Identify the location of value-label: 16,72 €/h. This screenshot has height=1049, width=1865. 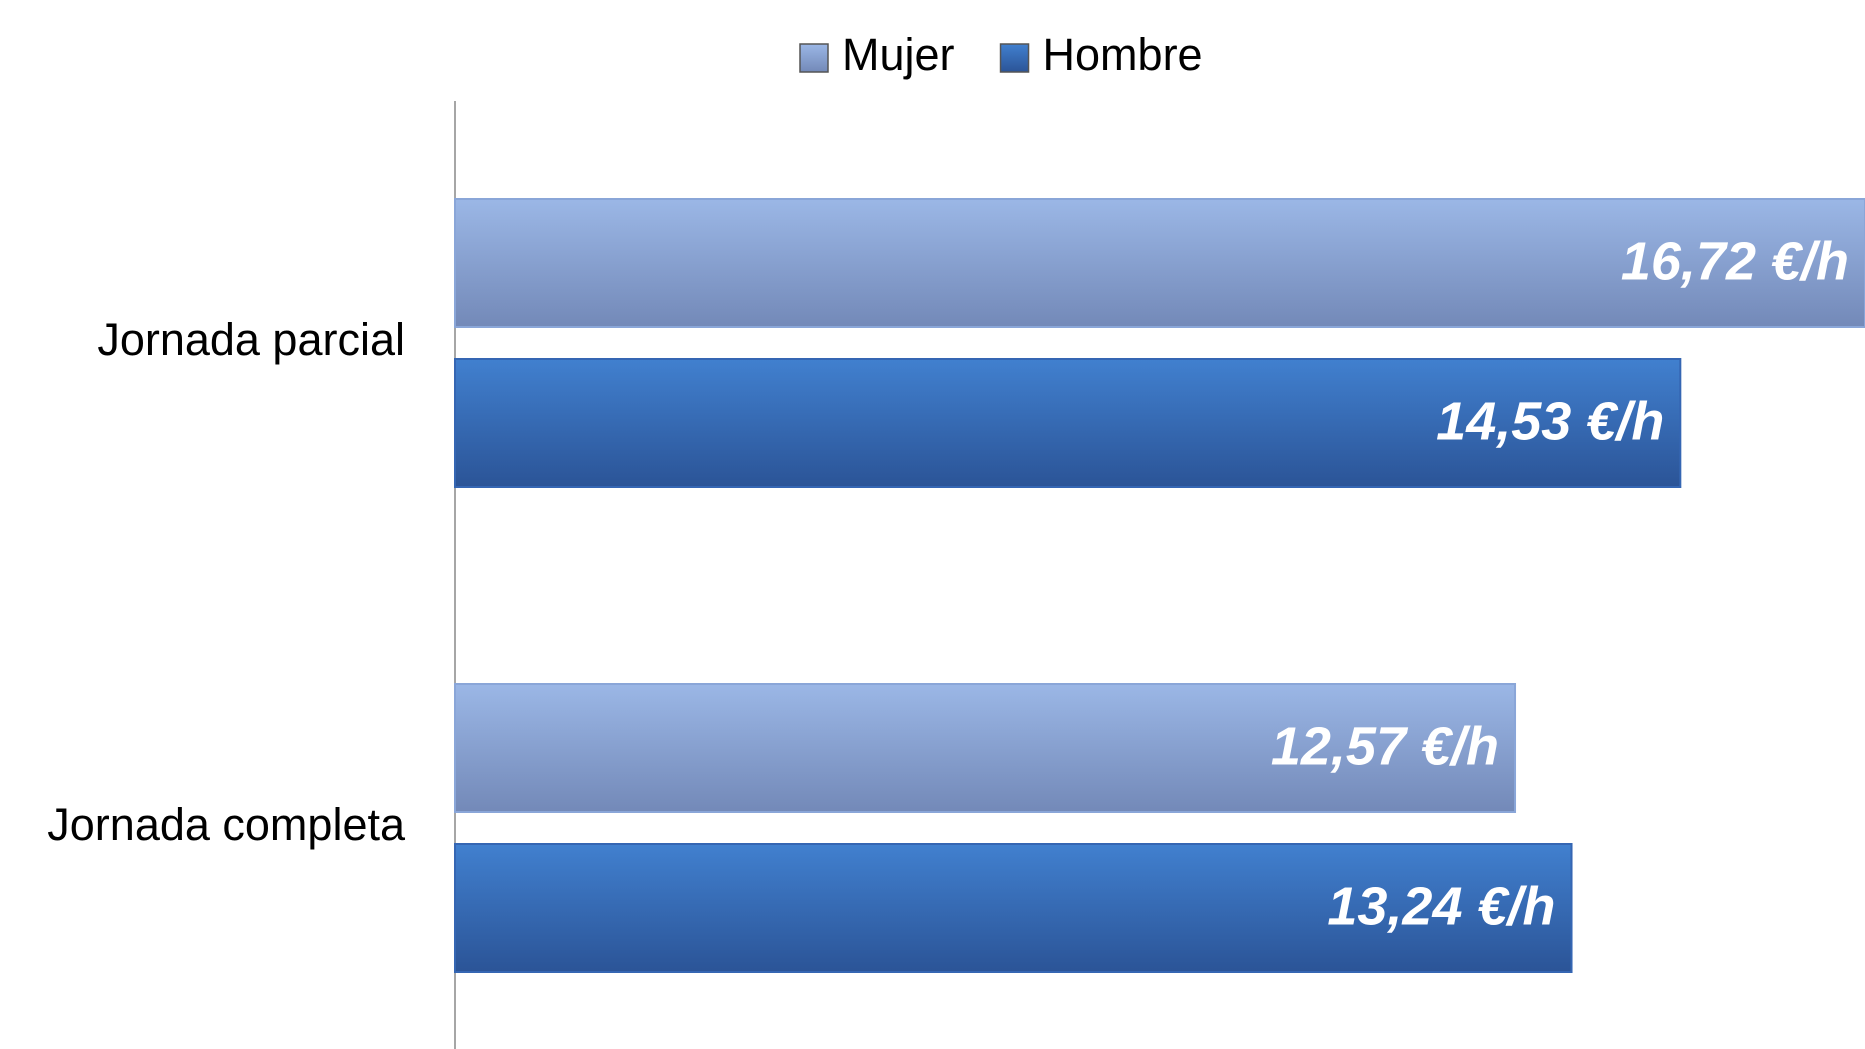
(1735, 261).